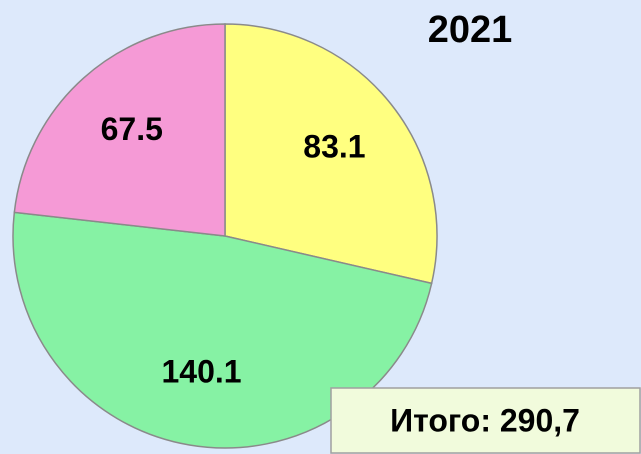 The image size is (641, 454). What do you see at coordinates (470, 30) in the screenshot?
I see `chart-title: 2021` at bounding box center [470, 30].